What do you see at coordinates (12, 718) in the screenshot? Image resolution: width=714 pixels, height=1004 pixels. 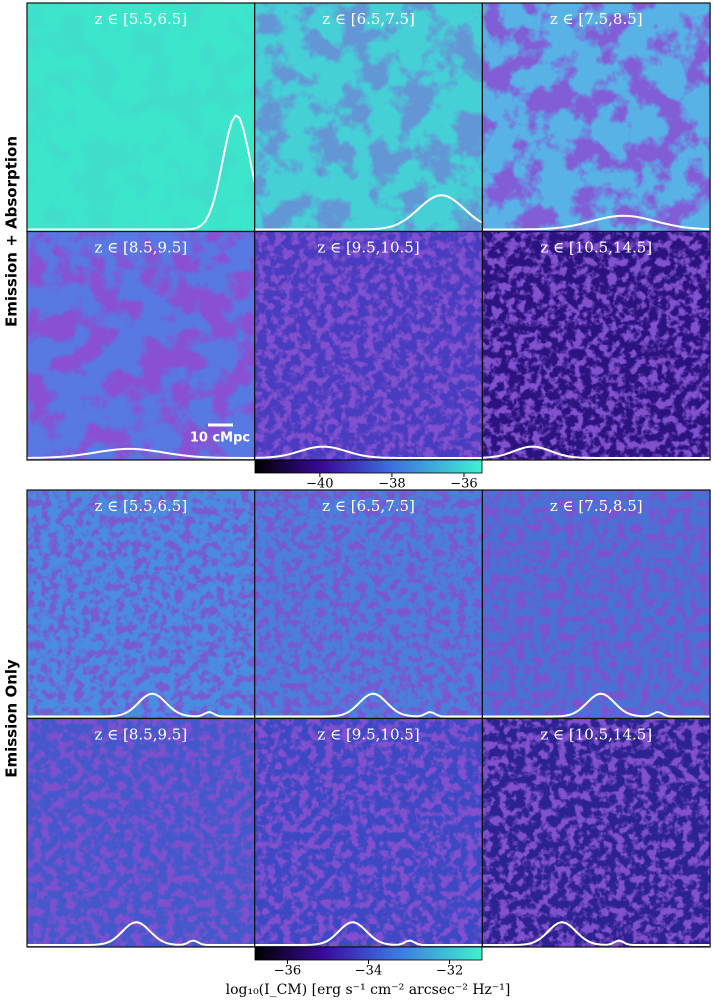 I see `row-label: Emission Only` at bounding box center [12, 718].